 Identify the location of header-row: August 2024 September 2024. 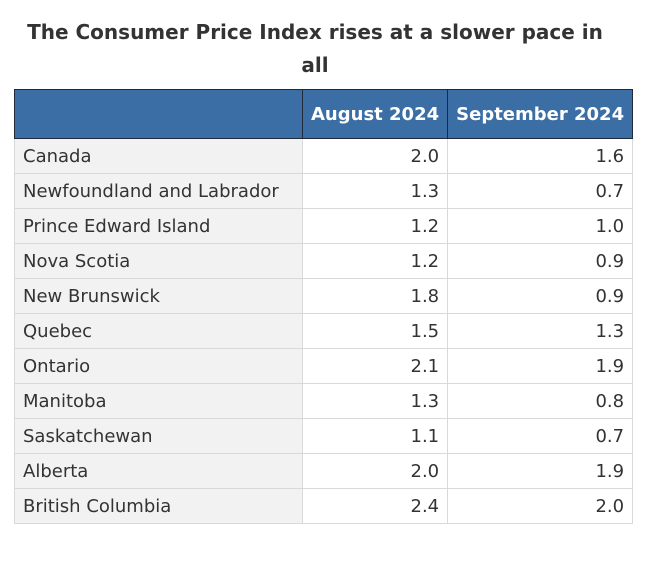
(324, 114).